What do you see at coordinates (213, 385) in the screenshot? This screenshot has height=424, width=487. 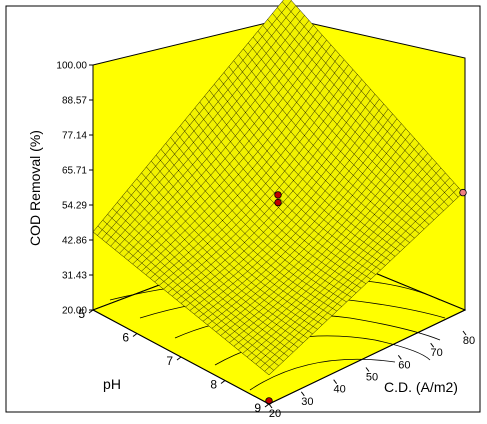 I see `ph-tick-label: 8` at bounding box center [213, 385].